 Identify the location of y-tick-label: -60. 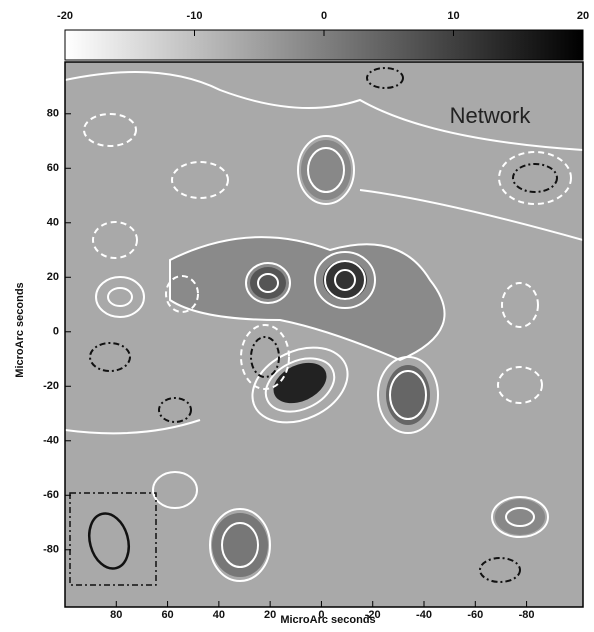
(51, 495).